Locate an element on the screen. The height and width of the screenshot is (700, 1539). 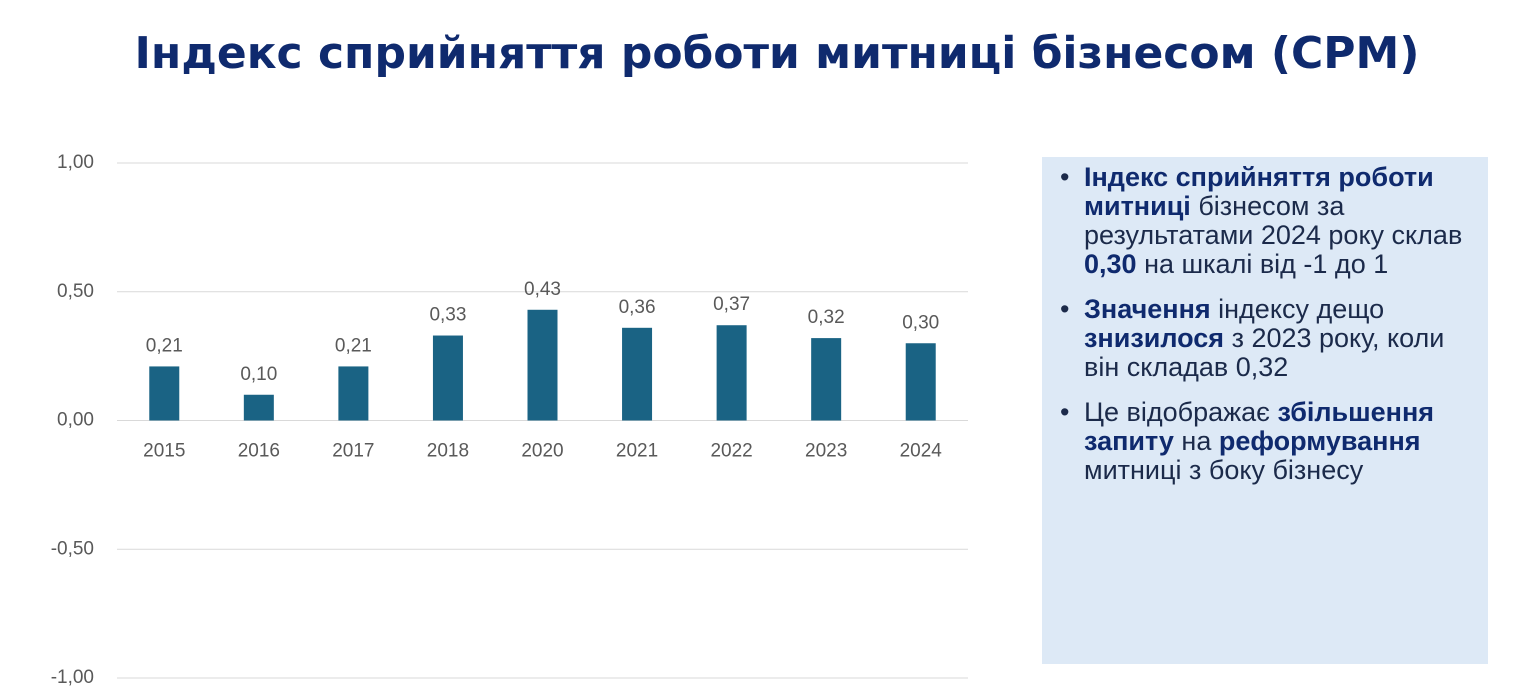
data-label: 0,10 is located at coordinates (258, 374).